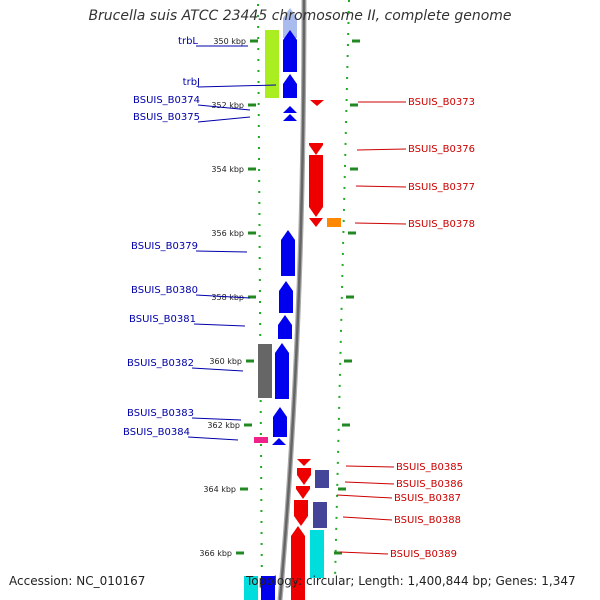  I want to click on gene-label: BSUIS_B0383, so click(160, 413).